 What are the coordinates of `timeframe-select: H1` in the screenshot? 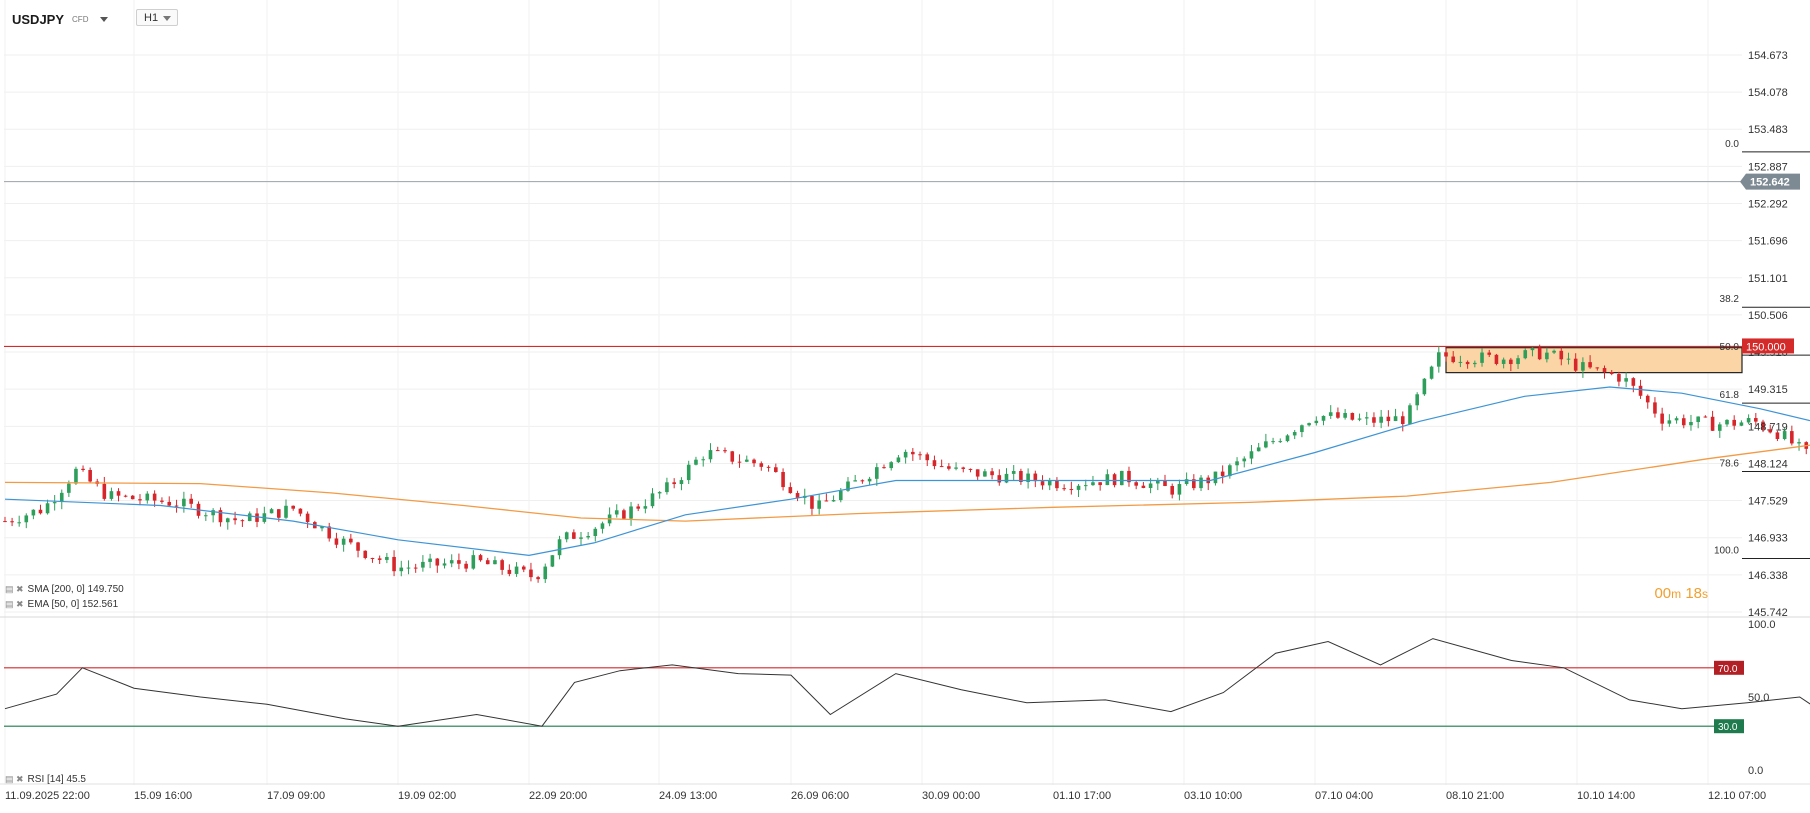 It's located at (157, 17).